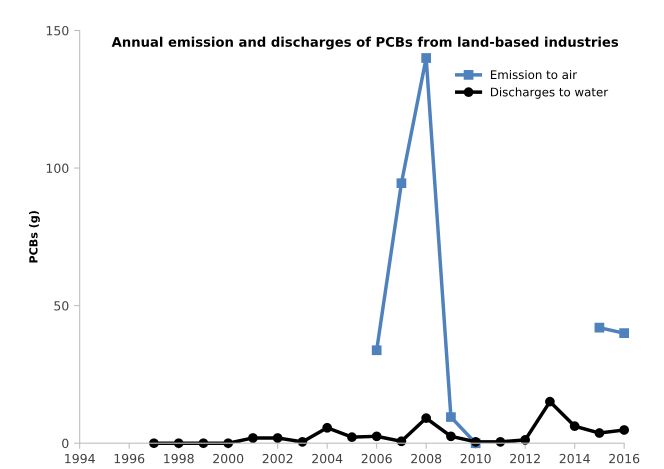 The image size is (664, 469). What do you see at coordinates (525, 459) in the screenshot?
I see `x-tick-label: 2012` at bounding box center [525, 459].